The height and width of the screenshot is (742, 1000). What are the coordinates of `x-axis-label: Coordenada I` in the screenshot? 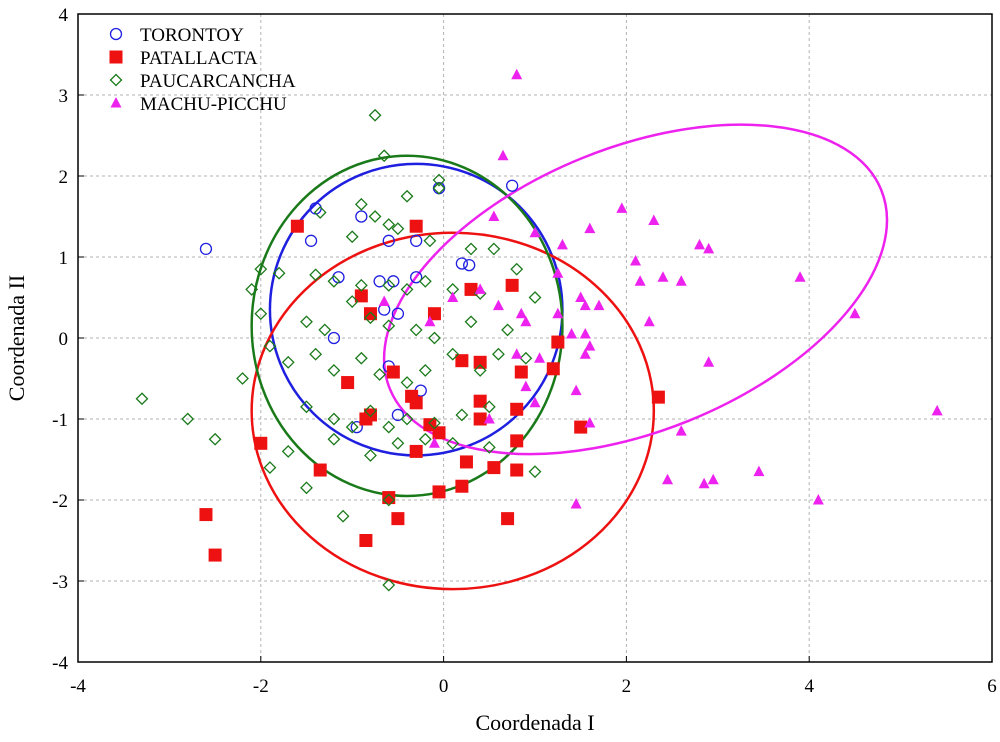 It's located at (534, 722).